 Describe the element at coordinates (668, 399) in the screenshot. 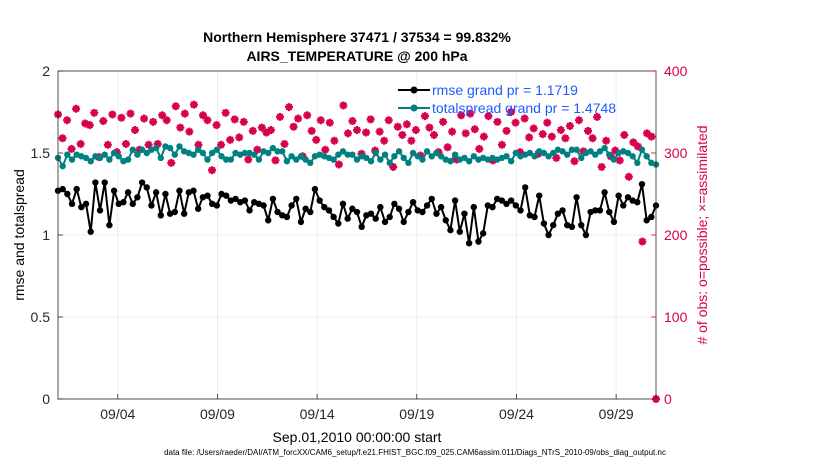

I see `y-right-tick-label: 0` at that location.